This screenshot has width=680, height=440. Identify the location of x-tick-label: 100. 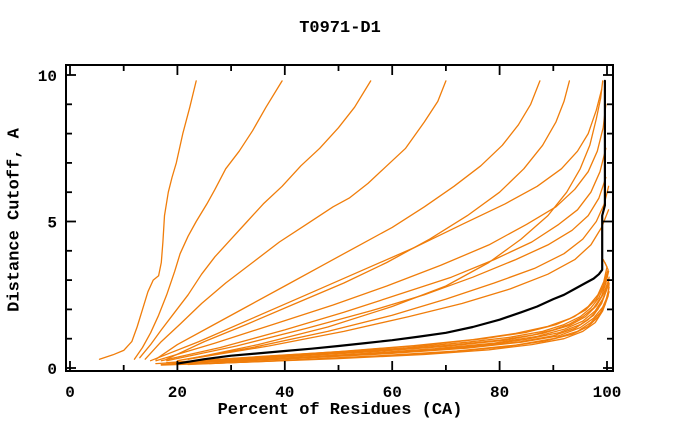
(607, 393).